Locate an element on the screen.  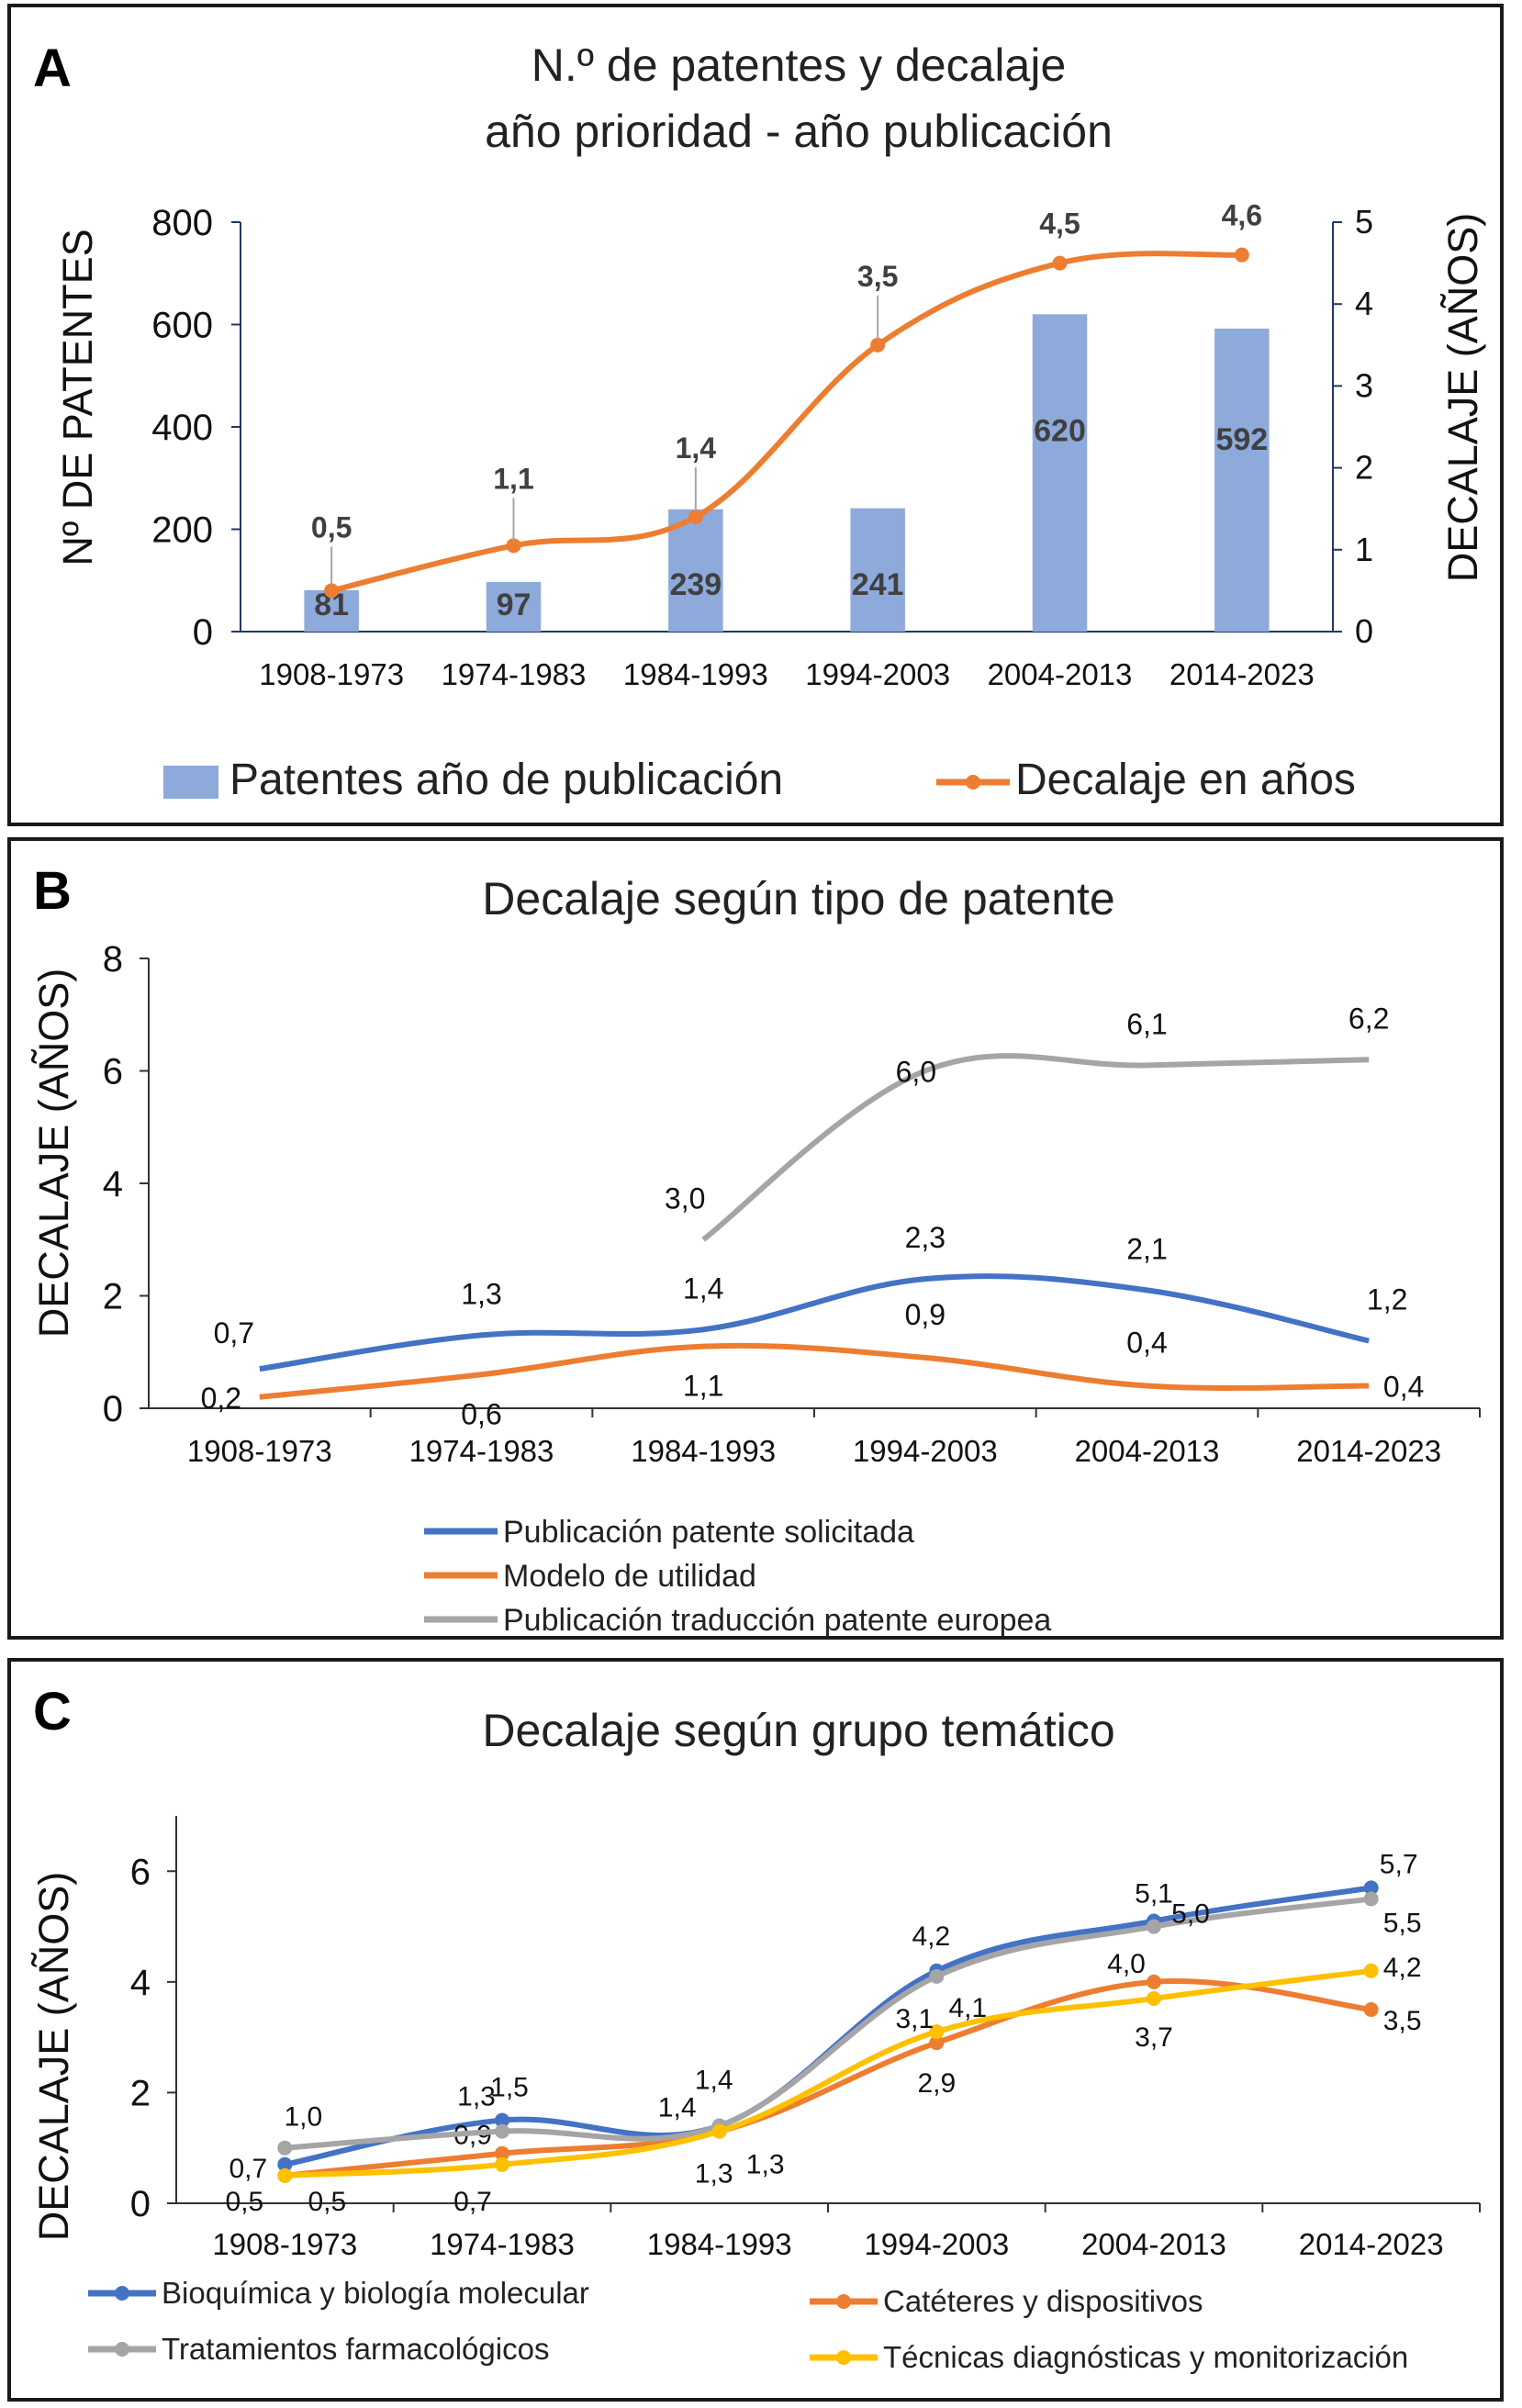
panel-letter-c: C is located at coordinates (52, 1712).